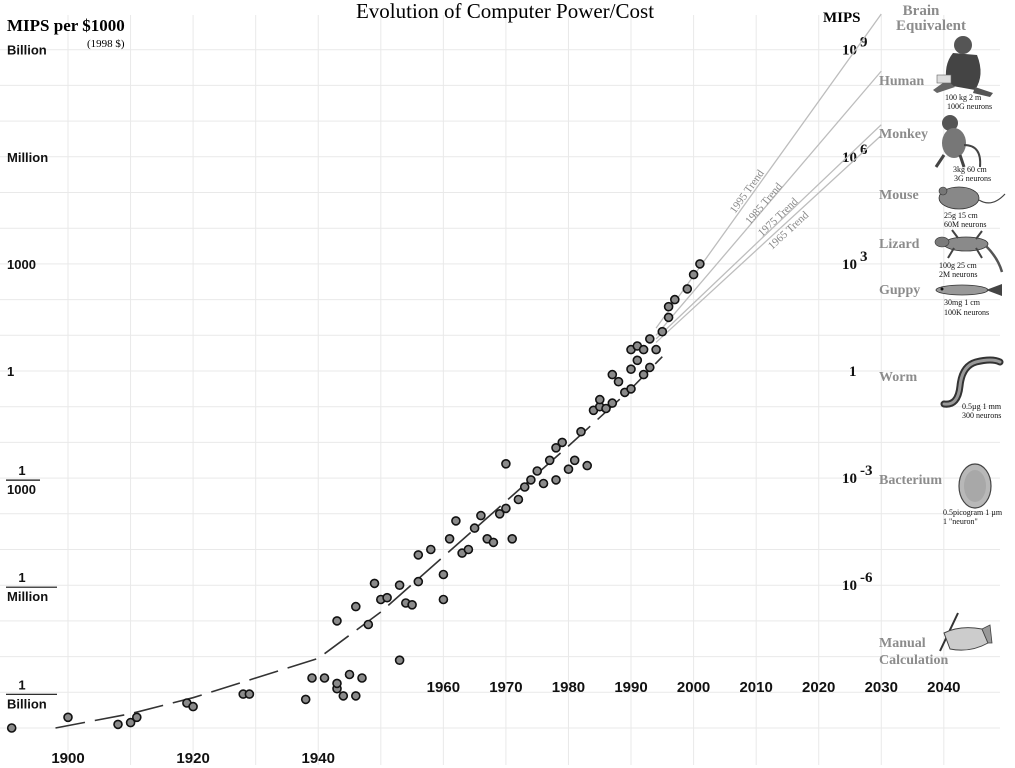  I want to click on level-worm-note1: 0.5µg 1 mm, so click(982, 406).